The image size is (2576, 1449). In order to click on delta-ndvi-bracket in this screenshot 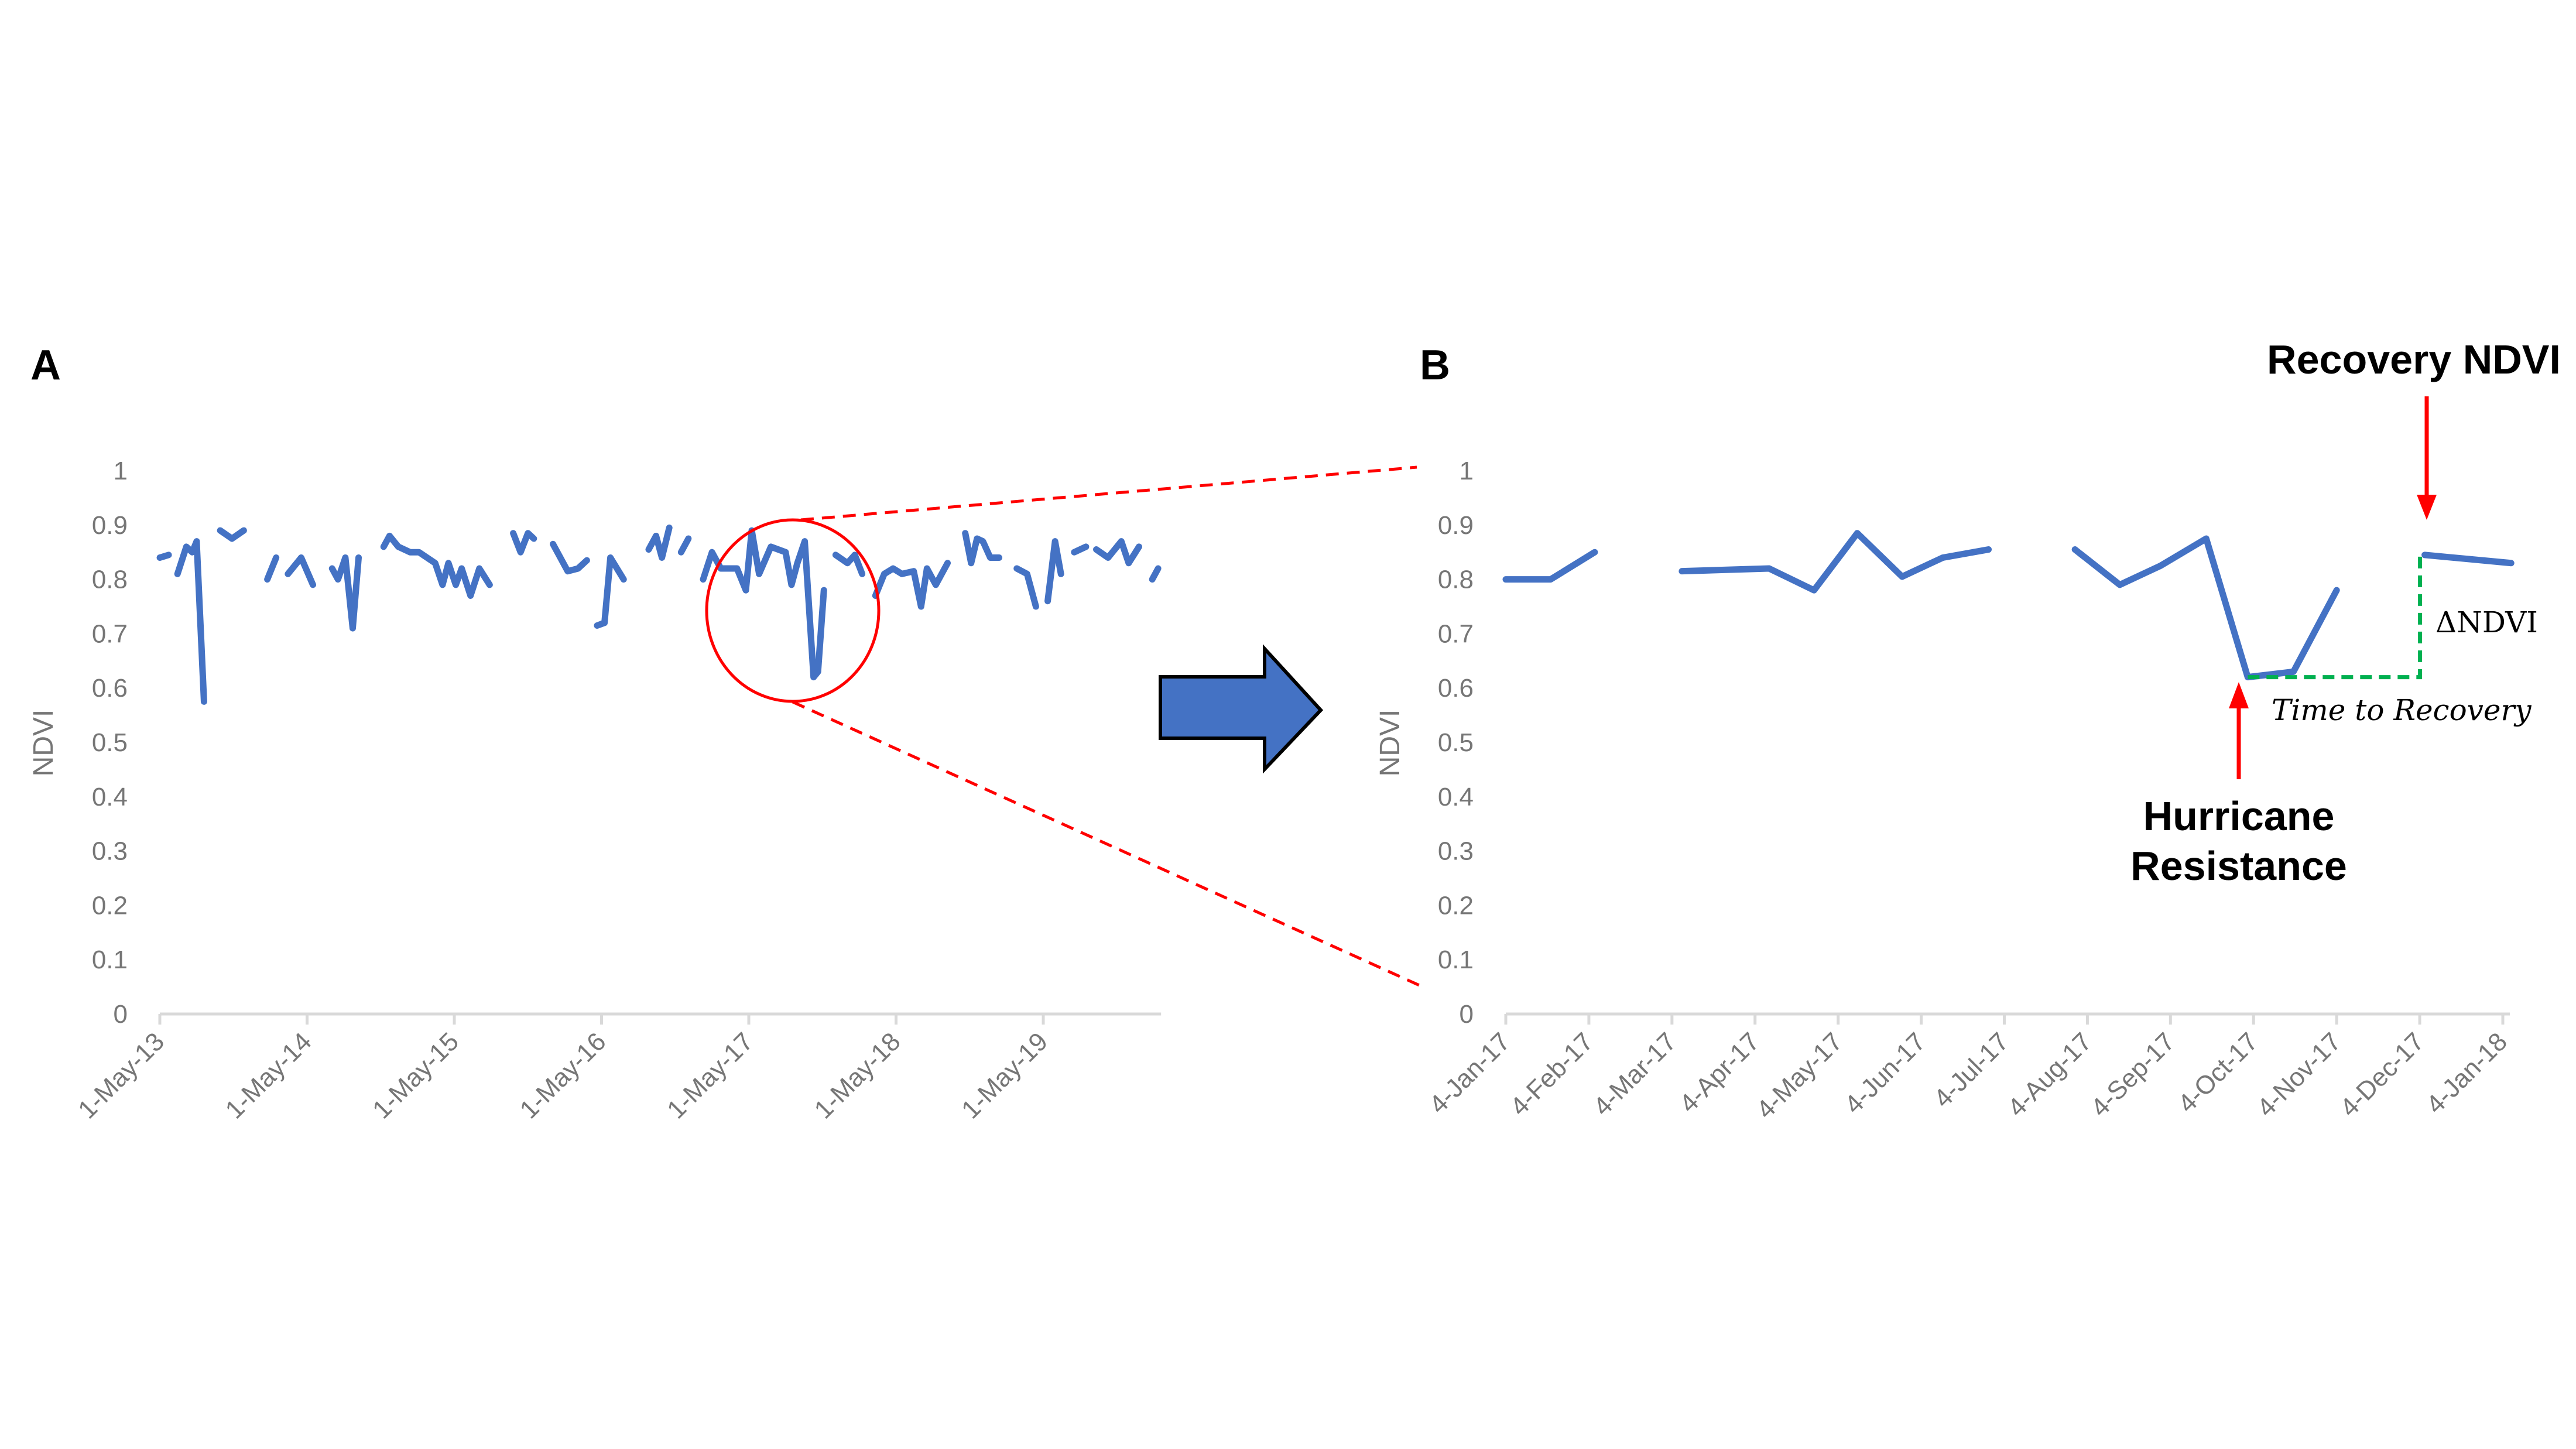, I will do `click(2335, 617)`.